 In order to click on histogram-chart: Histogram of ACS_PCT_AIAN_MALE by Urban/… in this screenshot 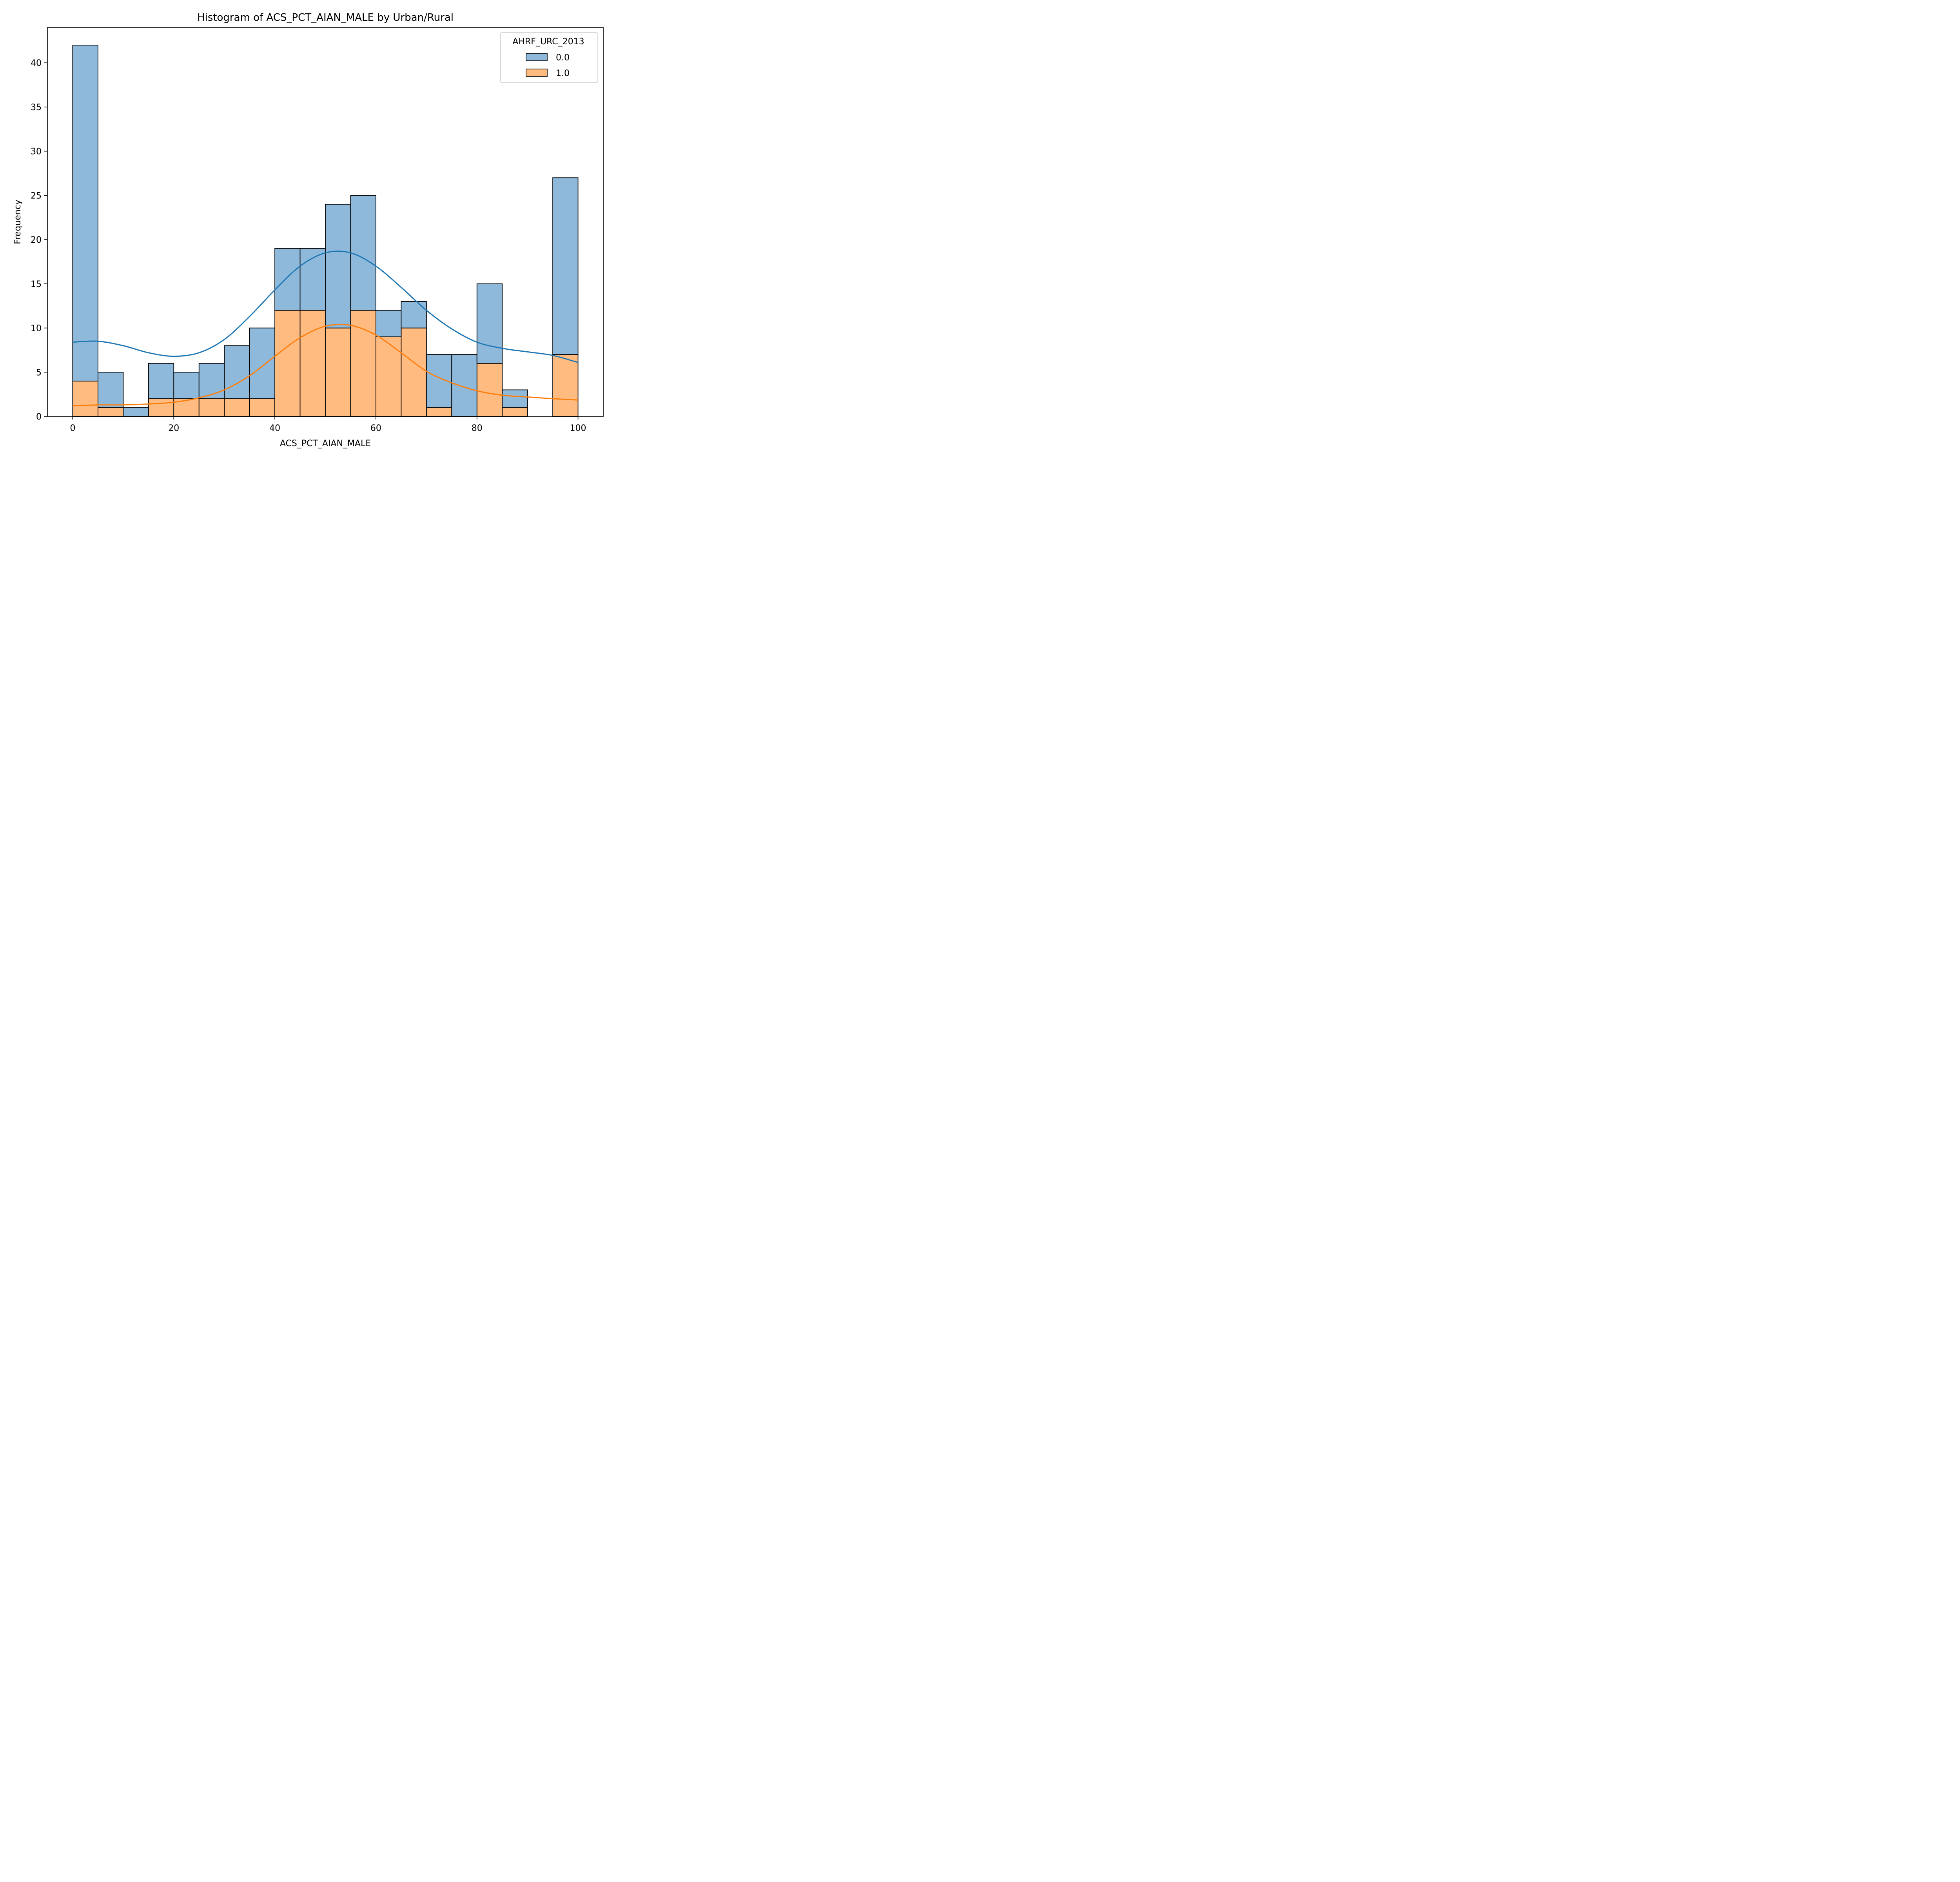, I will do `click(306, 230)`.